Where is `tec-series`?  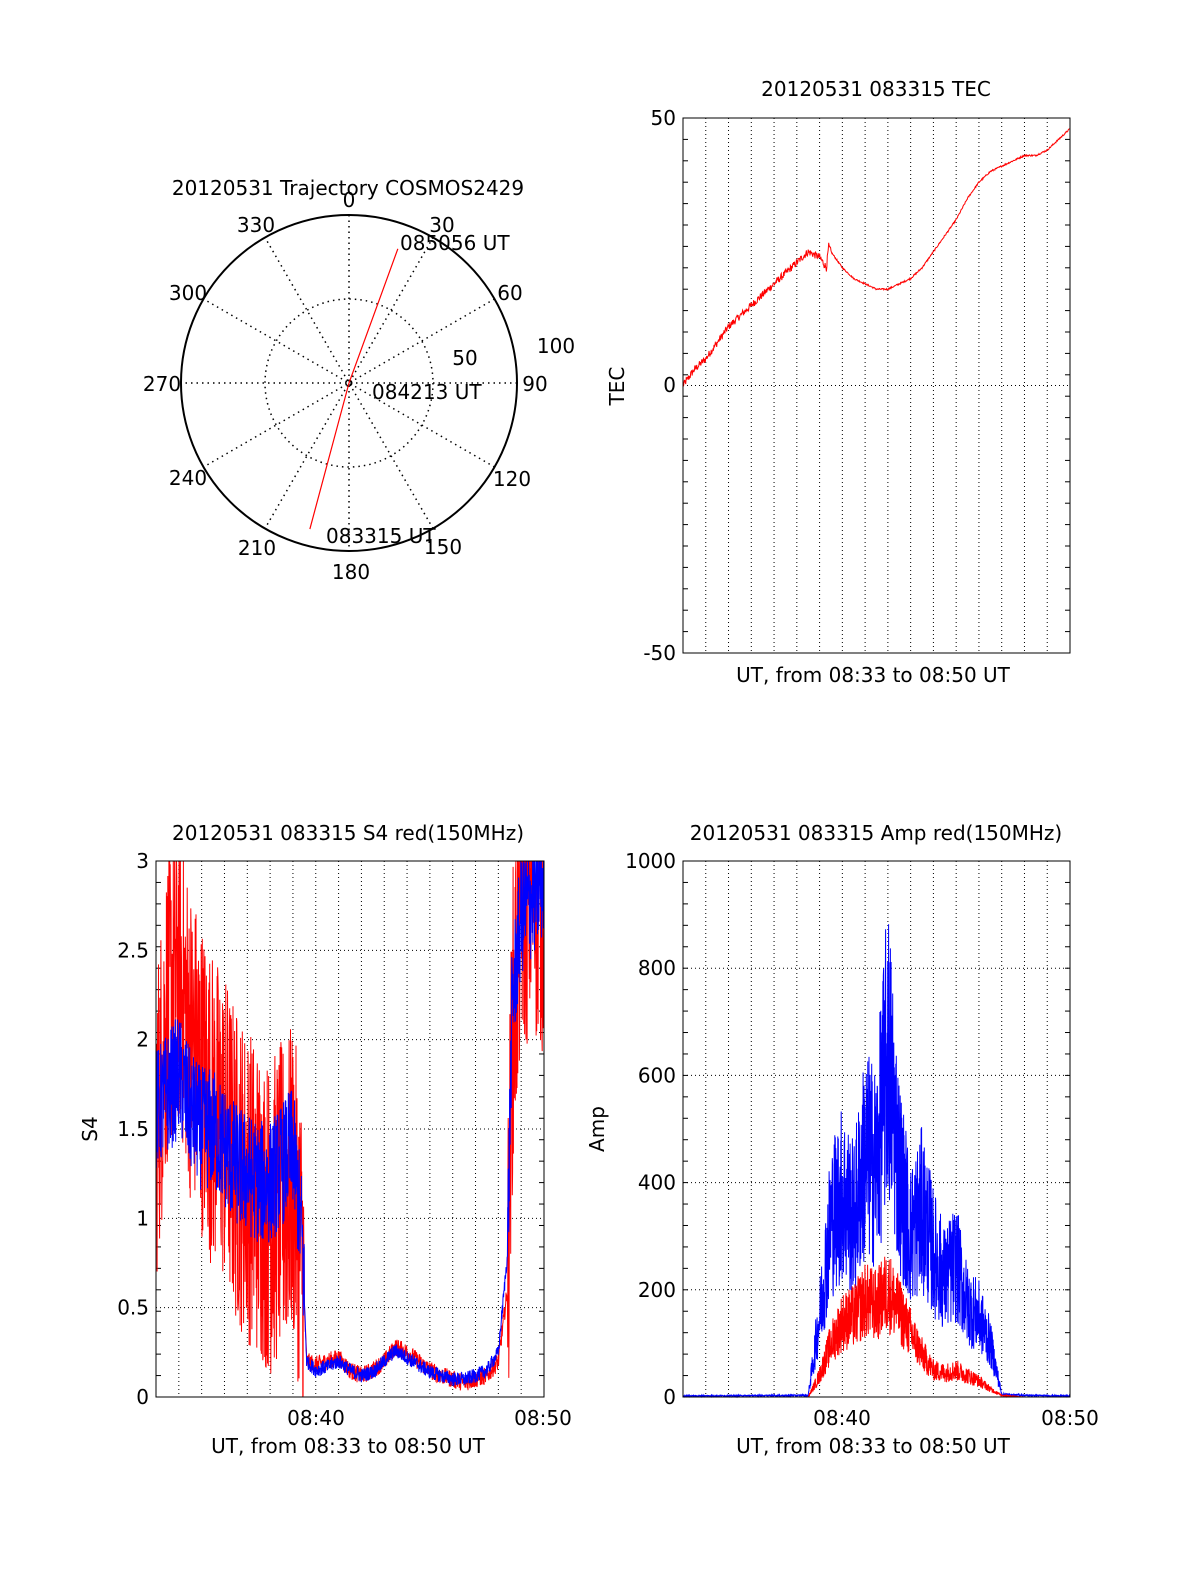
tec-series is located at coordinates (876, 257).